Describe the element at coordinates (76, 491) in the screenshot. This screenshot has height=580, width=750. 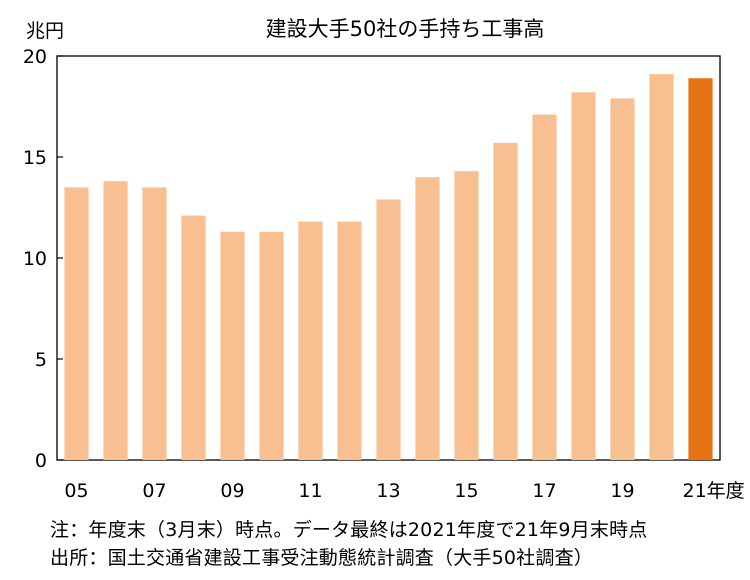
I see `x-tick-label: 05` at that location.